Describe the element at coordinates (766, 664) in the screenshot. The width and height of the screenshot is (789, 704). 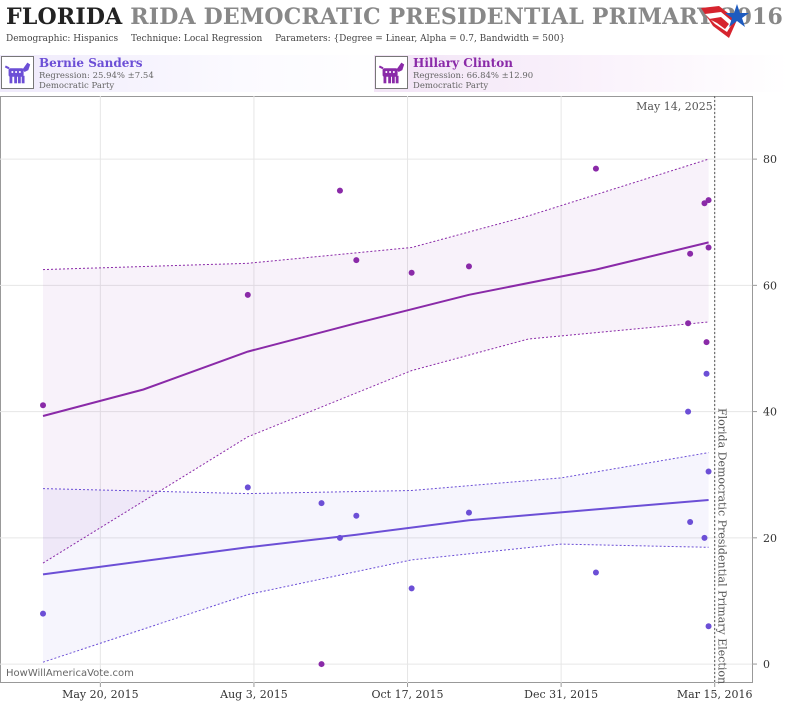
I see `y-tick-label: 0` at that location.